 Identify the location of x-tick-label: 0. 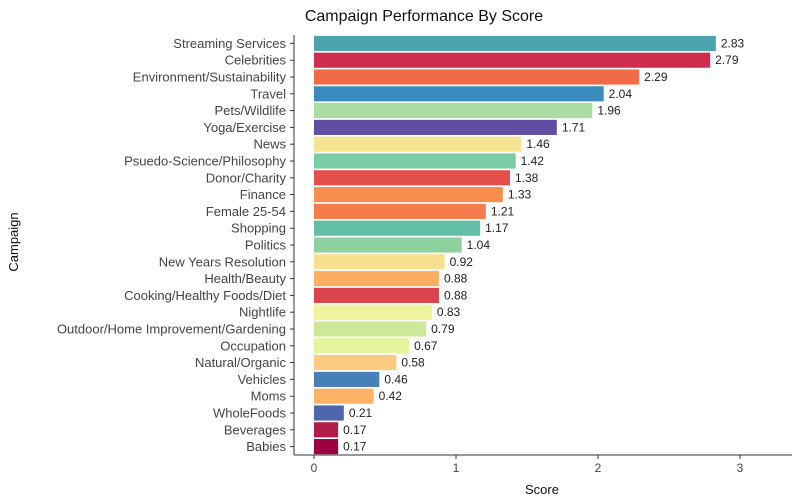
(314, 468).